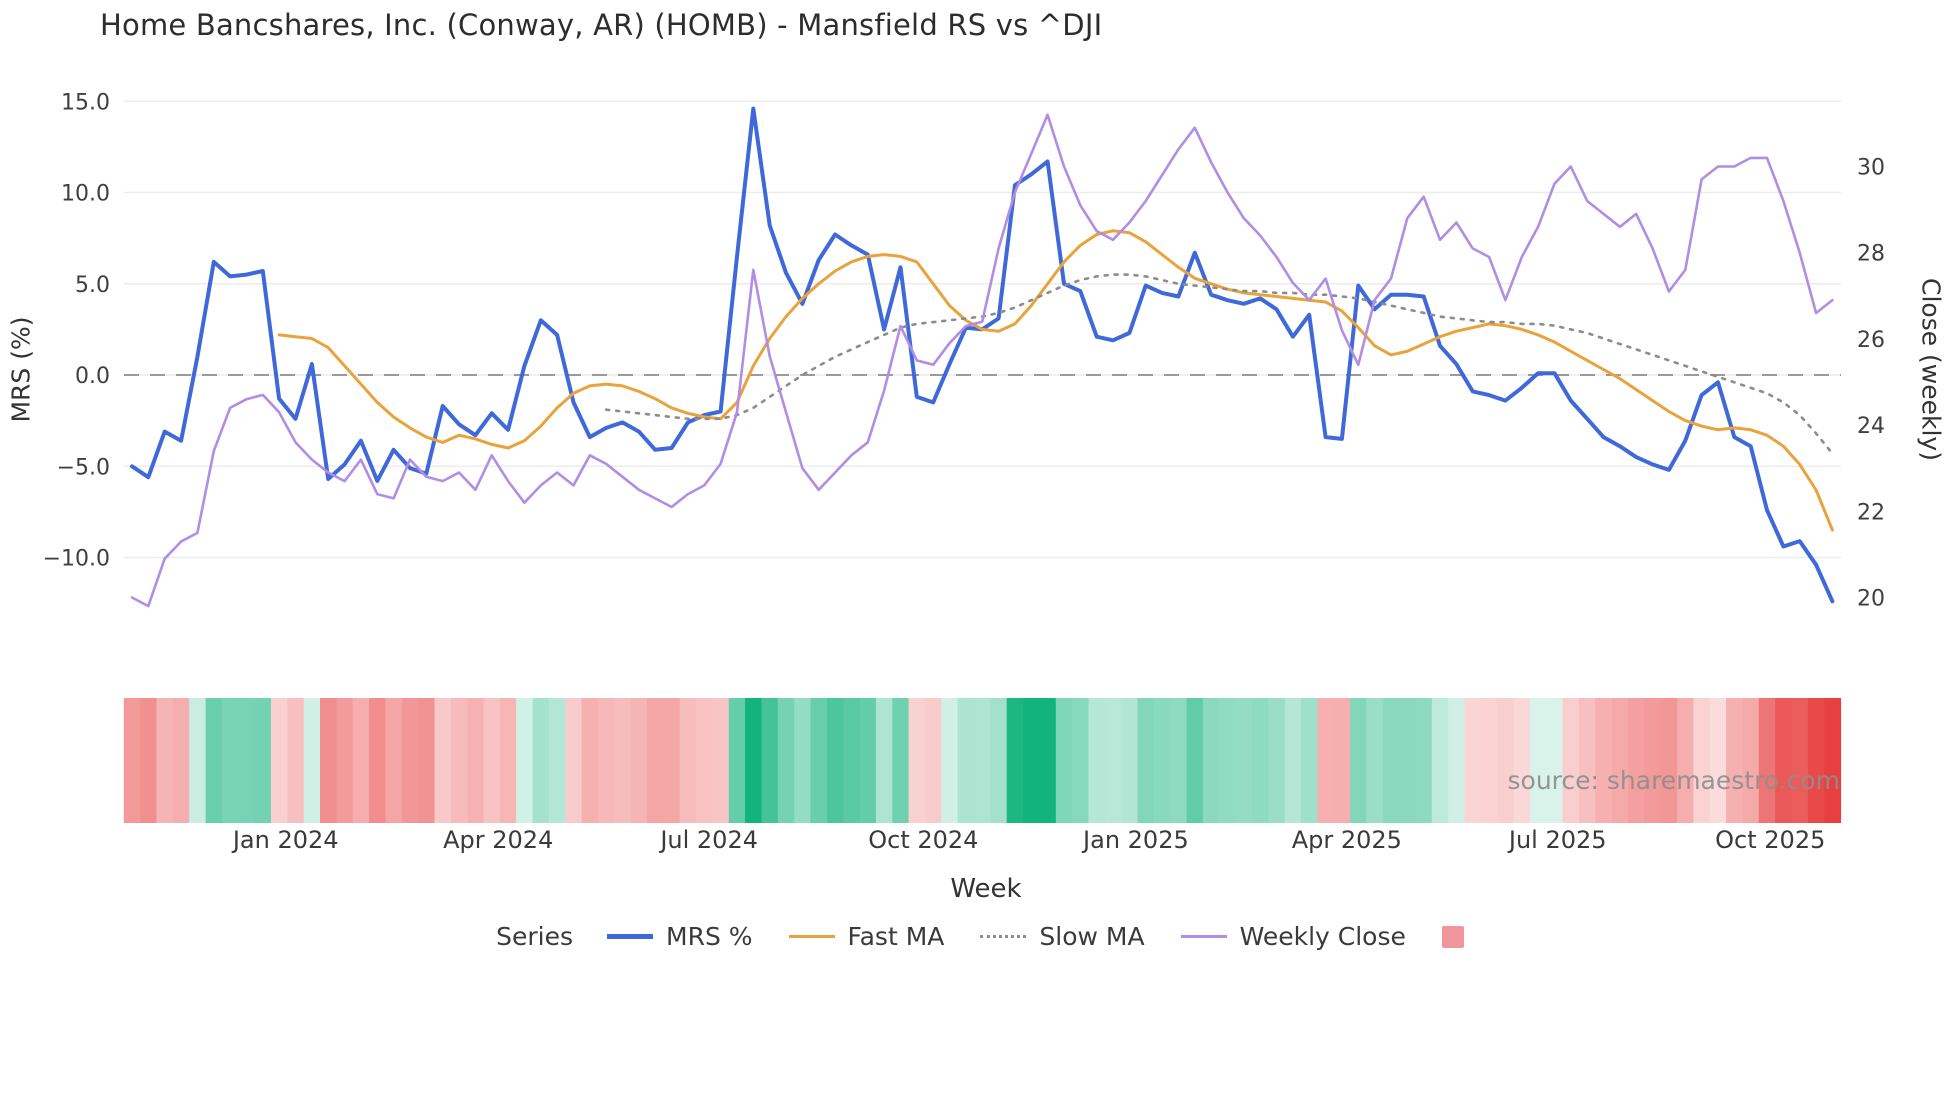 This screenshot has width=1960, height=1102. What do you see at coordinates (76, 559) in the screenshot?
I see `left-axis-tick-label: −10.0` at bounding box center [76, 559].